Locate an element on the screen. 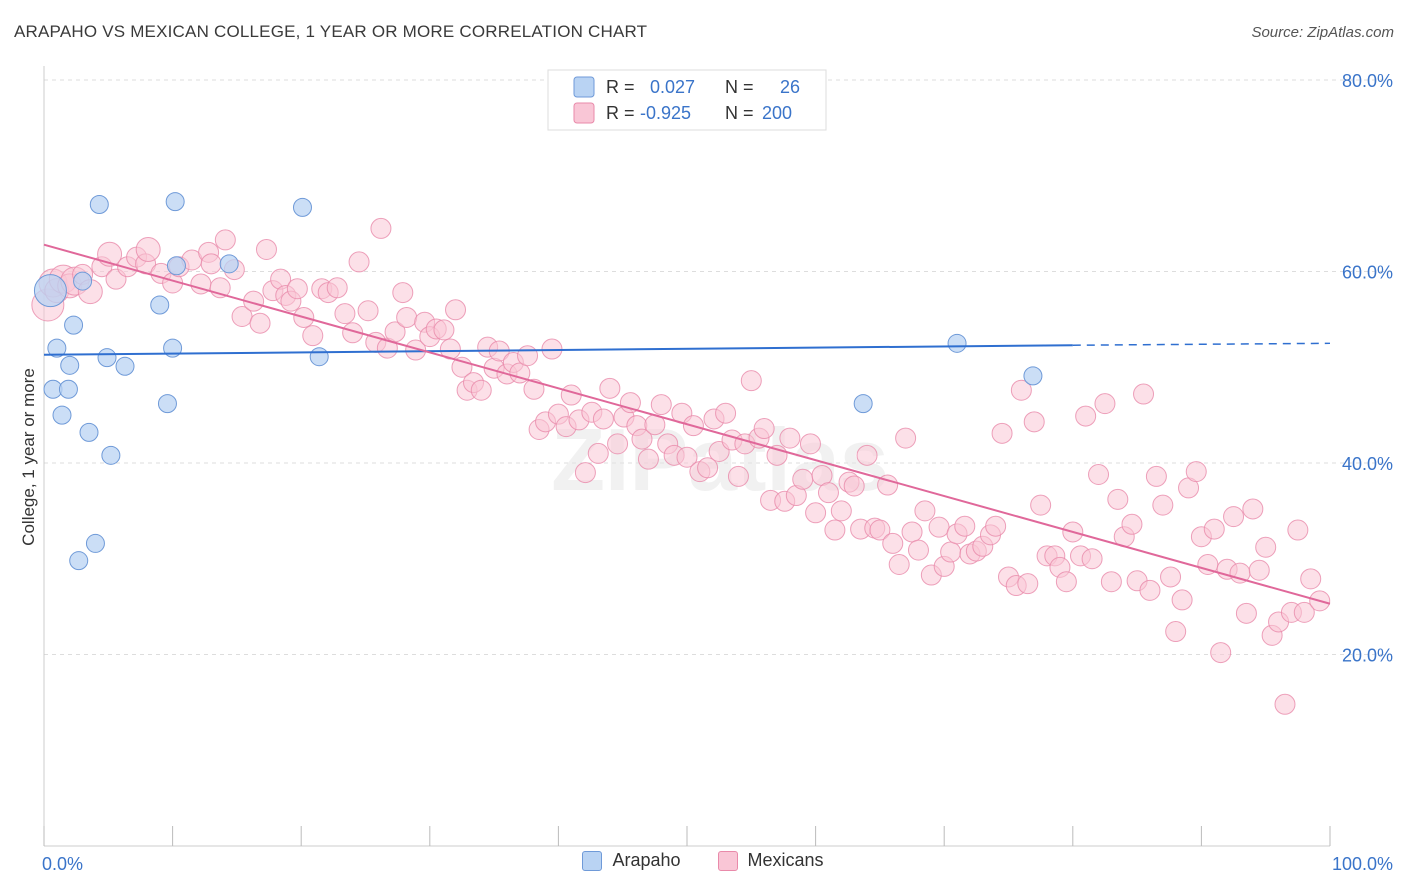 This screenshot has width=1406, height=892. y-tick-label: 20.0% is located at coordinates (1367, 656).